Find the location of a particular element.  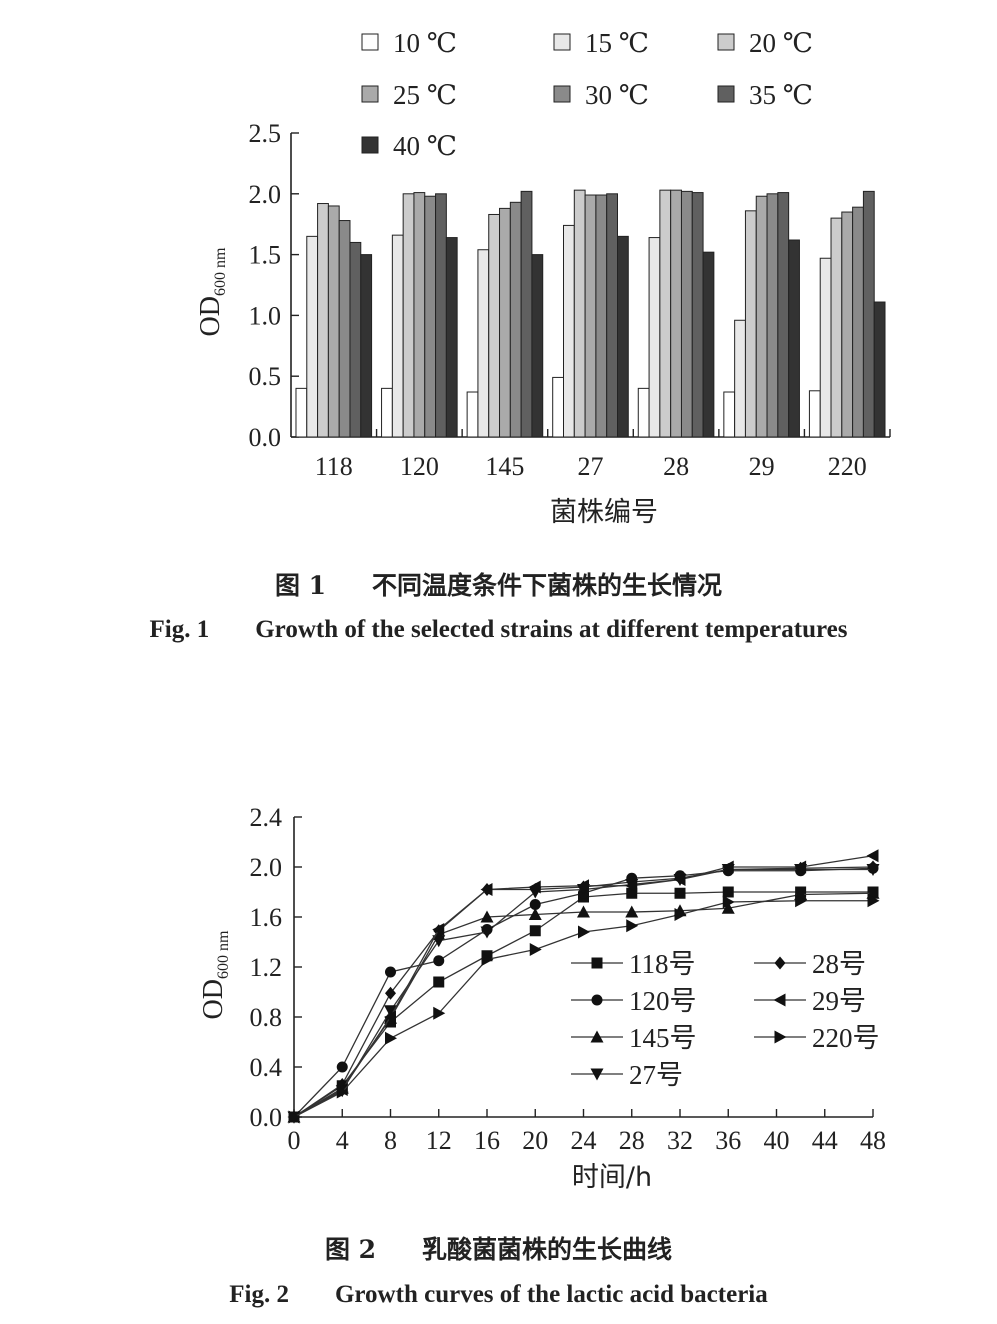

series-145号 is located at coordinates (583, 1004).